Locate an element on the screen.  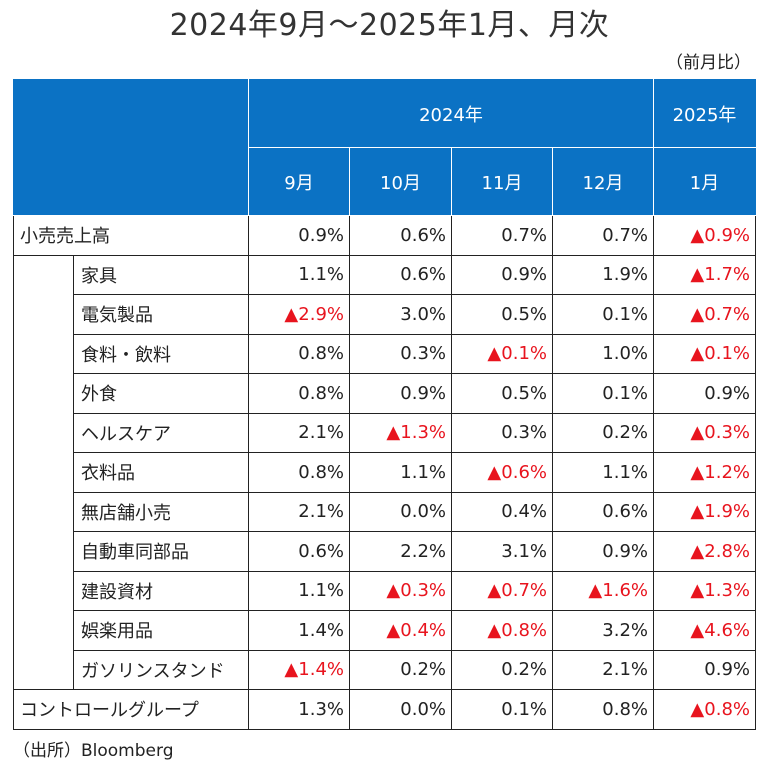
row-label: 建設資材 is located at coordinates (161, 590).